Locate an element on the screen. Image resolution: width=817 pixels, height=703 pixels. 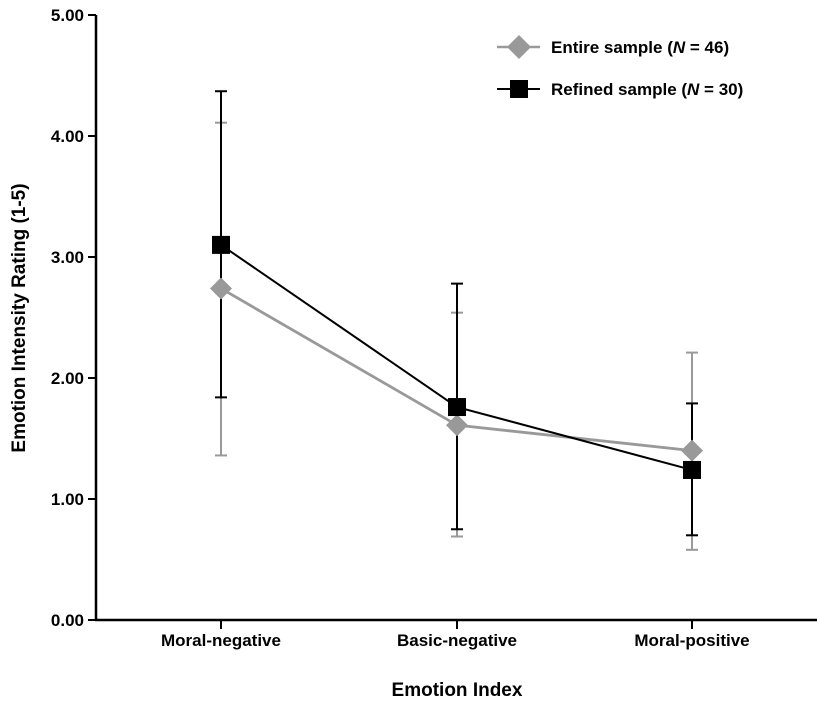
x-tick-label: Basic-negative is located at coordinates (457, 640).